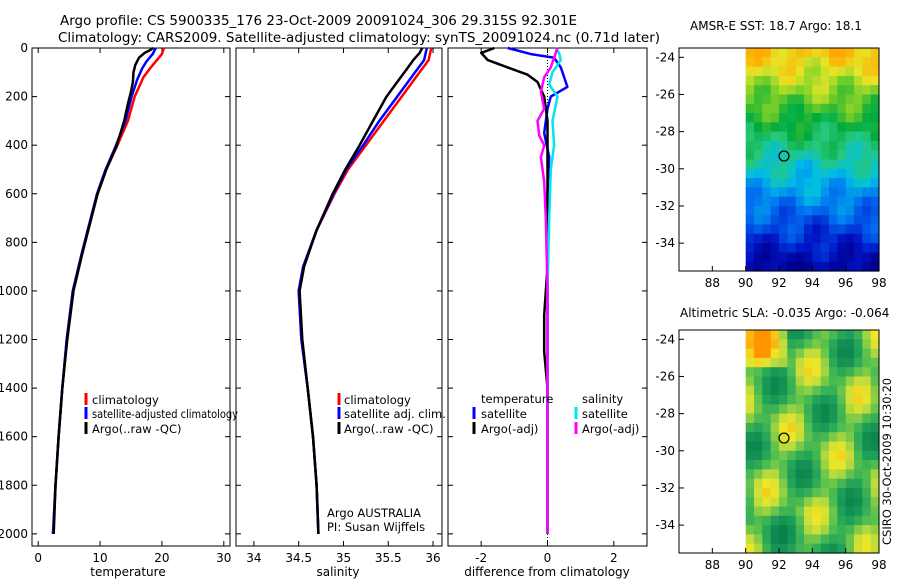  What do you see at coordinates (845, 283) in the screenshot?
I see `x-tick-label: 96` at bounding box center [845, 283].